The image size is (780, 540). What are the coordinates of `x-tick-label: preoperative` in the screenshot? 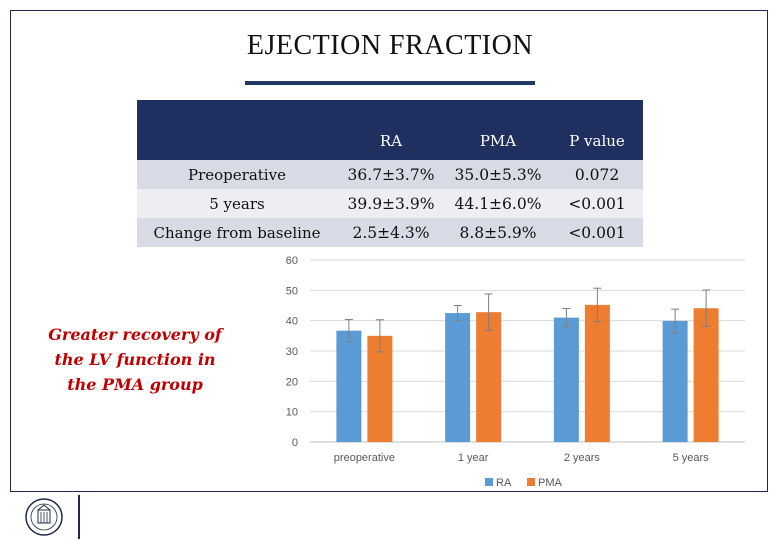 It's located at (364, 458).